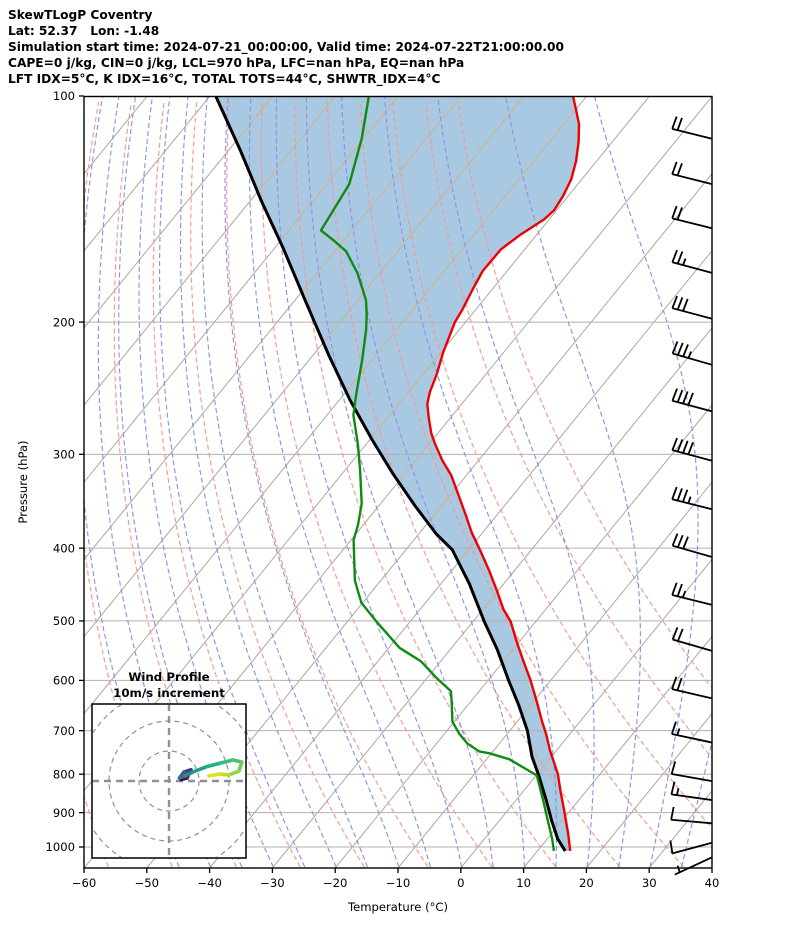 The height and width of the screenshot is (941, 794). I want to click on latlon-line: Lat: 52.37 Lon: -1.48, so click(83, 31).